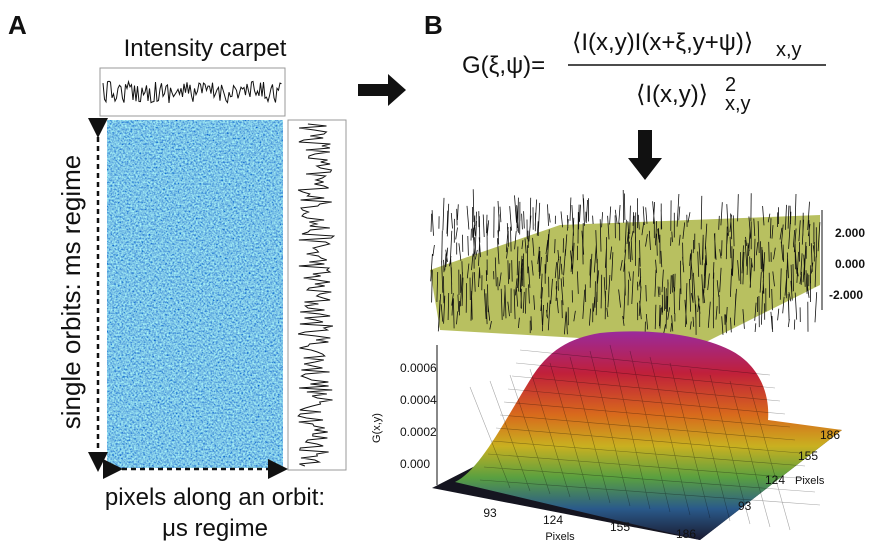 Image resolution: width=895 pixels, height=544 pixels. What do you see at coordinates (17, 25) in the screenshot?
I see `panel-label: A` at bounding box center [17, 25].